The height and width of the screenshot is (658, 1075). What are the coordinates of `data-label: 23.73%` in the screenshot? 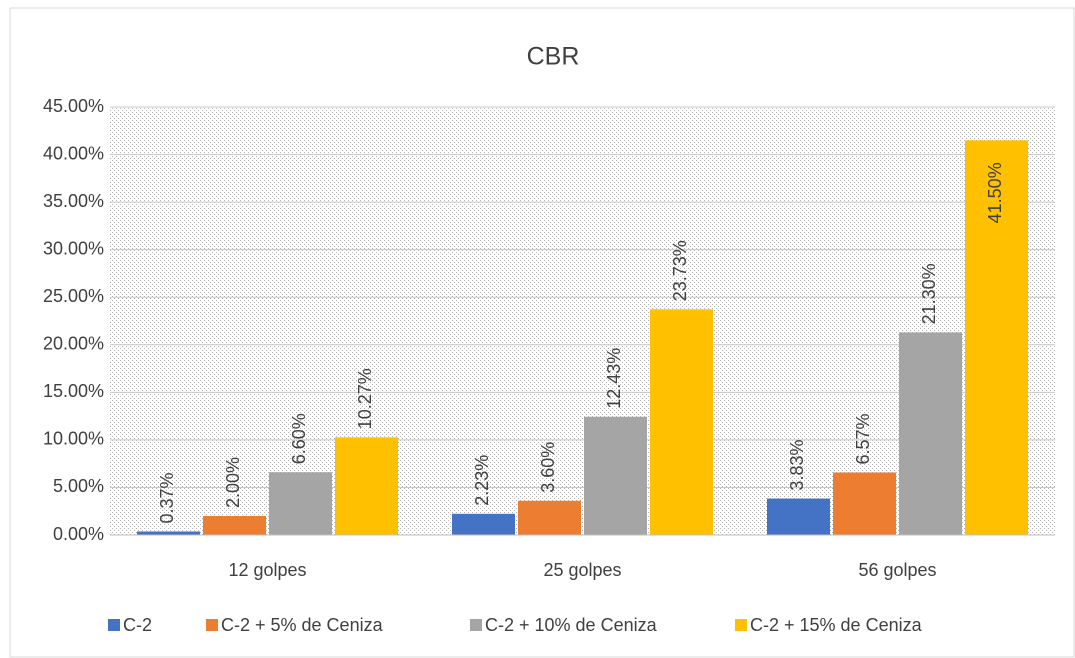 It's located at (680, 270).